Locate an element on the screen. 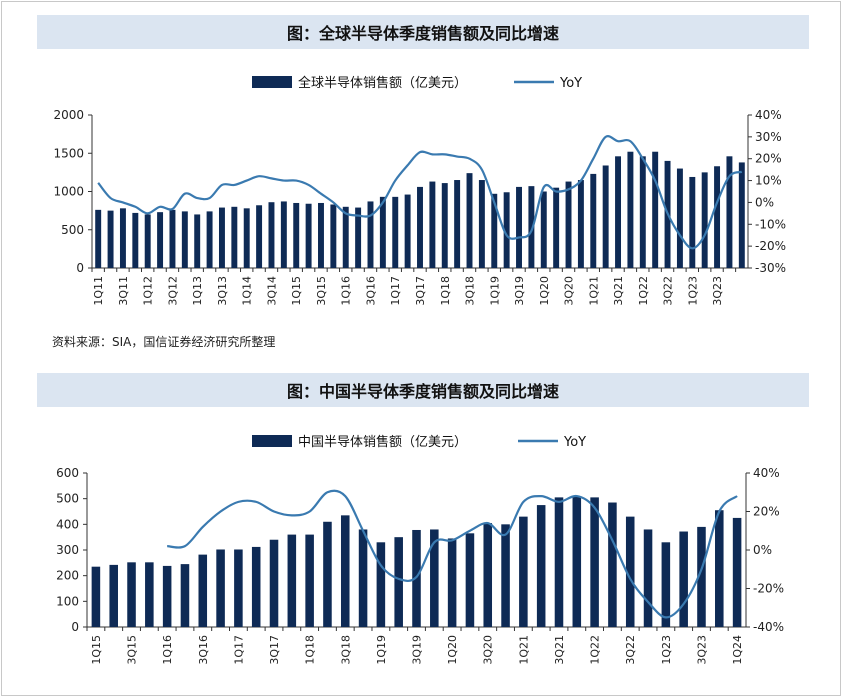  chart2-y-left-tick-label: 100 is located at coordinates (67, 601).